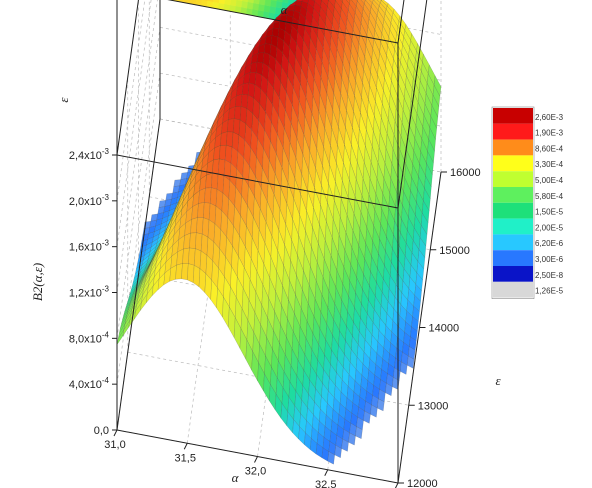 Image resolution: width=592 pixels, height=488 pixels. What do you see at coordinates (549, 196) in the screenshot?
I see `legend-label: 5,80E-4` at bounding box center [549, 196].